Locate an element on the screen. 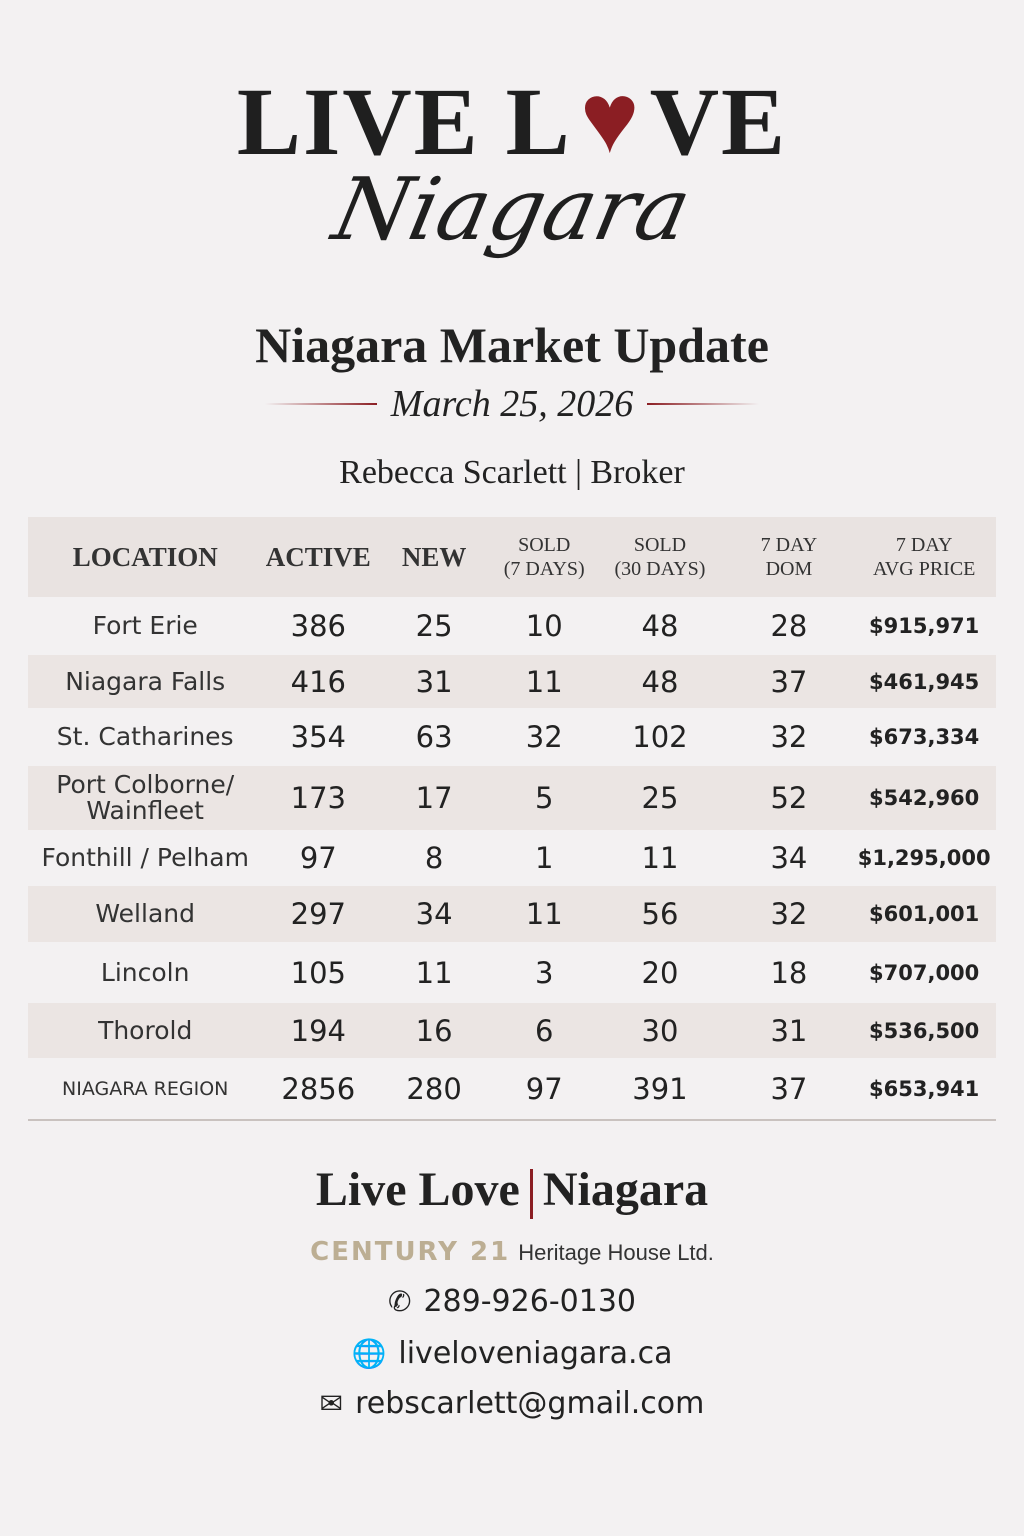  value-cell: 10 is located at coordinates (544, 626).